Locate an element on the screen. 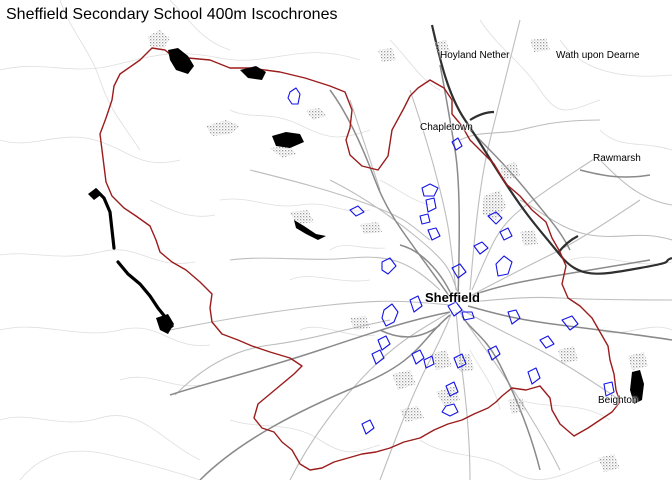  place-label-chapeltown: Chapletown is located at coordinates (446, 127).